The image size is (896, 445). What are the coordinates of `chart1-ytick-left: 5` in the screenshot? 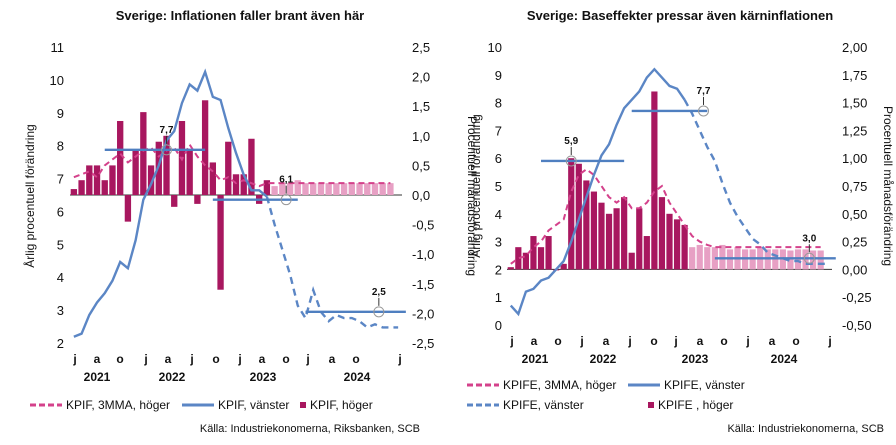 It's located at (60, 244).